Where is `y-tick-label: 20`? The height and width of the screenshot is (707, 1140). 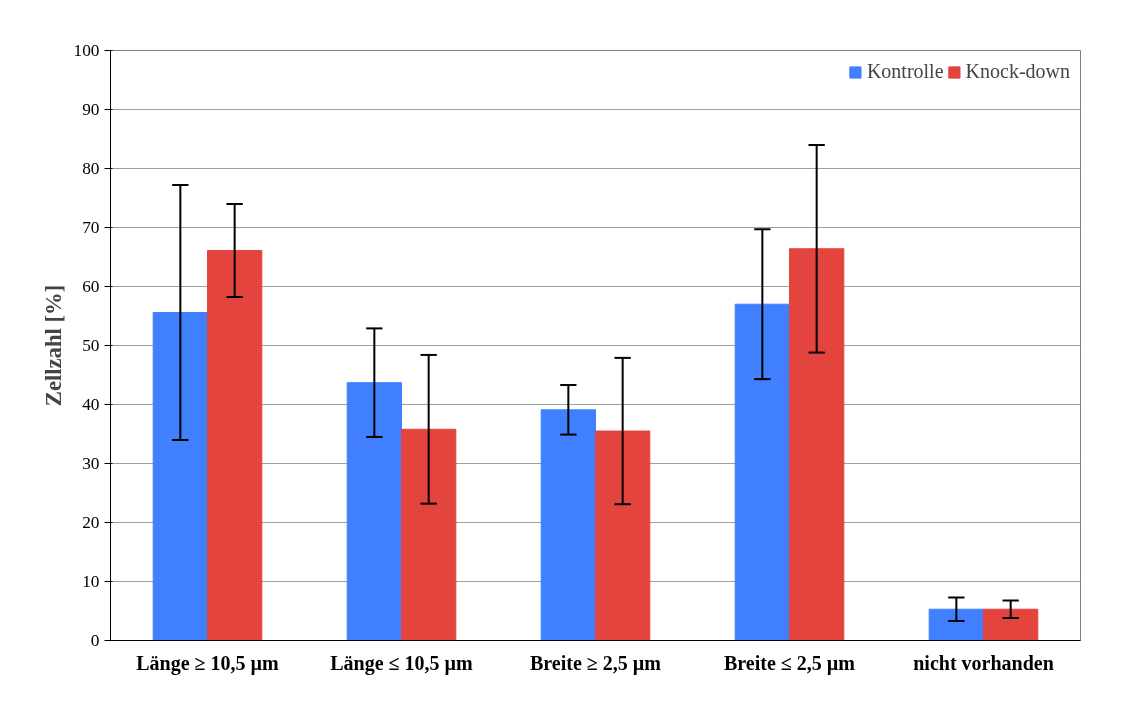 y-tick-label: 20 is located at coordinates (91, 522).